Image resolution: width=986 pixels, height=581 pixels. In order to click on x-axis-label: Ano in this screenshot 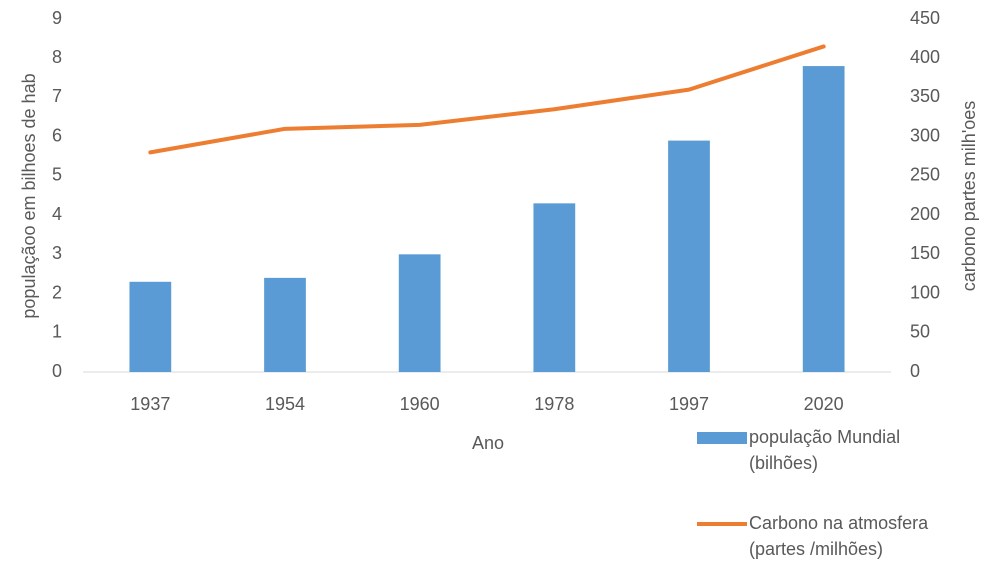, I will do `click(488, 443)`.